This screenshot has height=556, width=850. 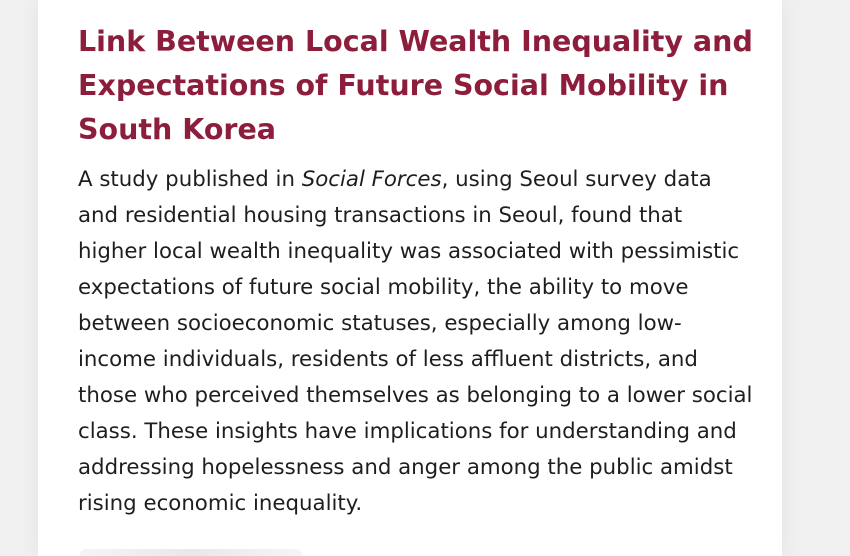 I want to click on summary-prefix: A study published in, so click(x=190, y=179).